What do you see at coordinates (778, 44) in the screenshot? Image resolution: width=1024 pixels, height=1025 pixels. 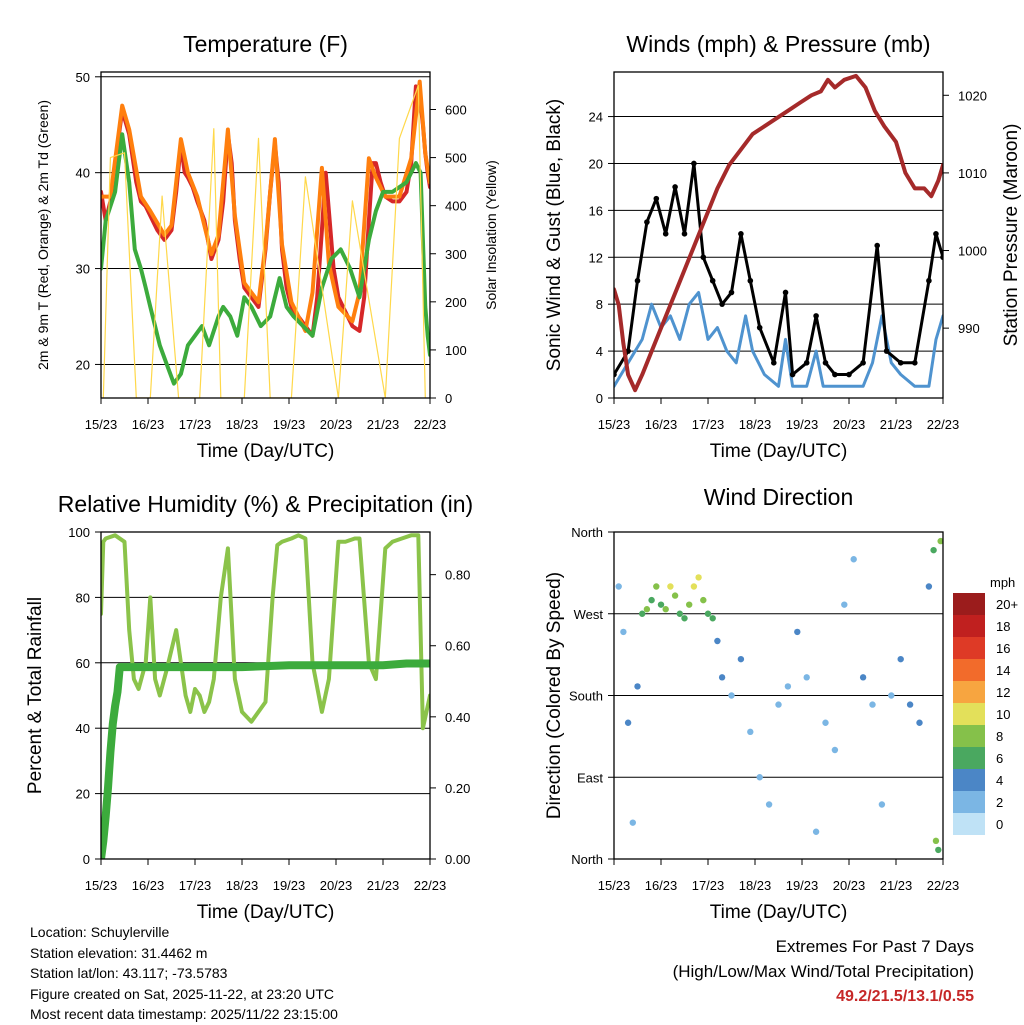 I see `chart-title: Winds (mph) & Pressure (mb)` at bounding box center [778, 44].